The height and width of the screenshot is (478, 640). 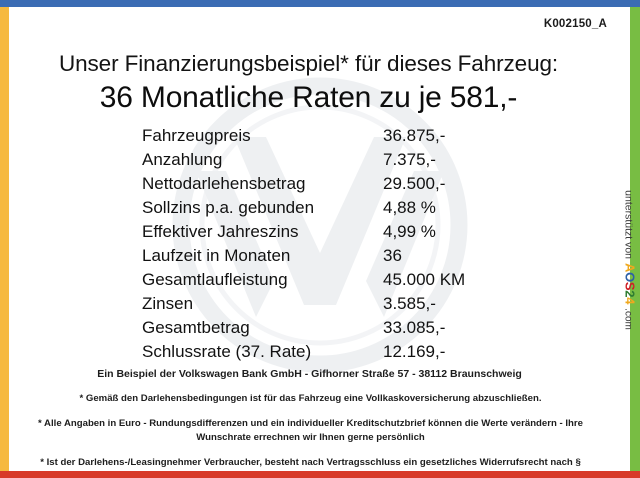 What do you see at coordinates (322, 330) in the screenshot?
I see `table-row: Gesamtbetrag 33.085,-` at bounding box center [322, 330].